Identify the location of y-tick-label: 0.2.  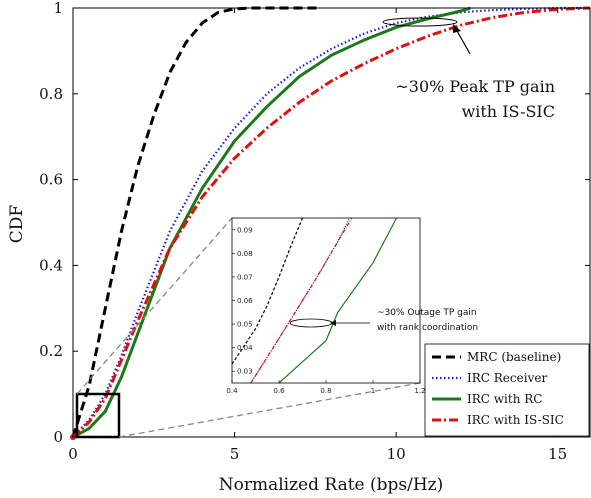
(51, 351).